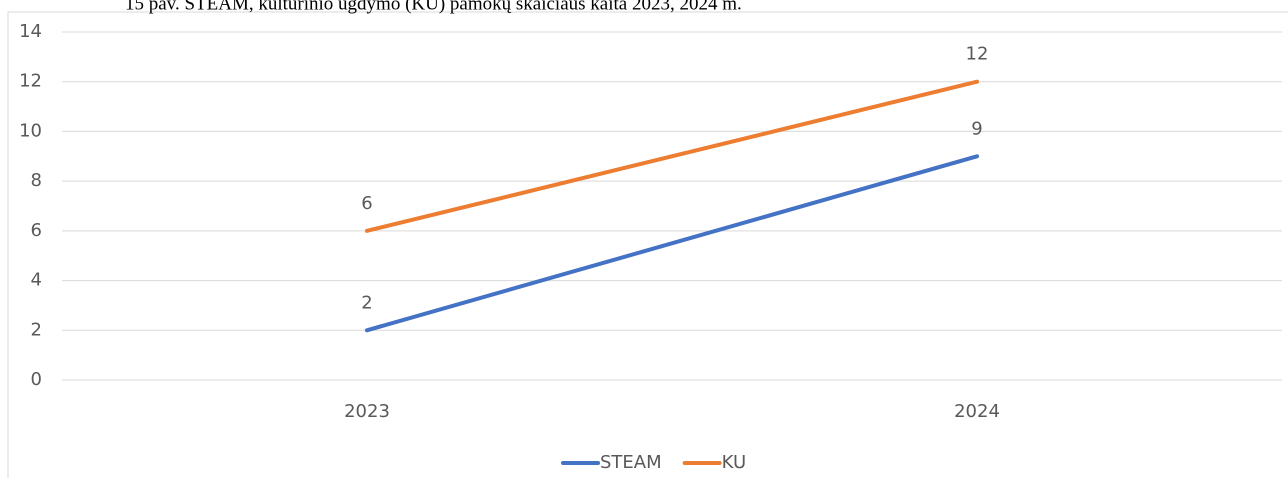  I want to click on x-tick-label: 2024, so click(977, 411).